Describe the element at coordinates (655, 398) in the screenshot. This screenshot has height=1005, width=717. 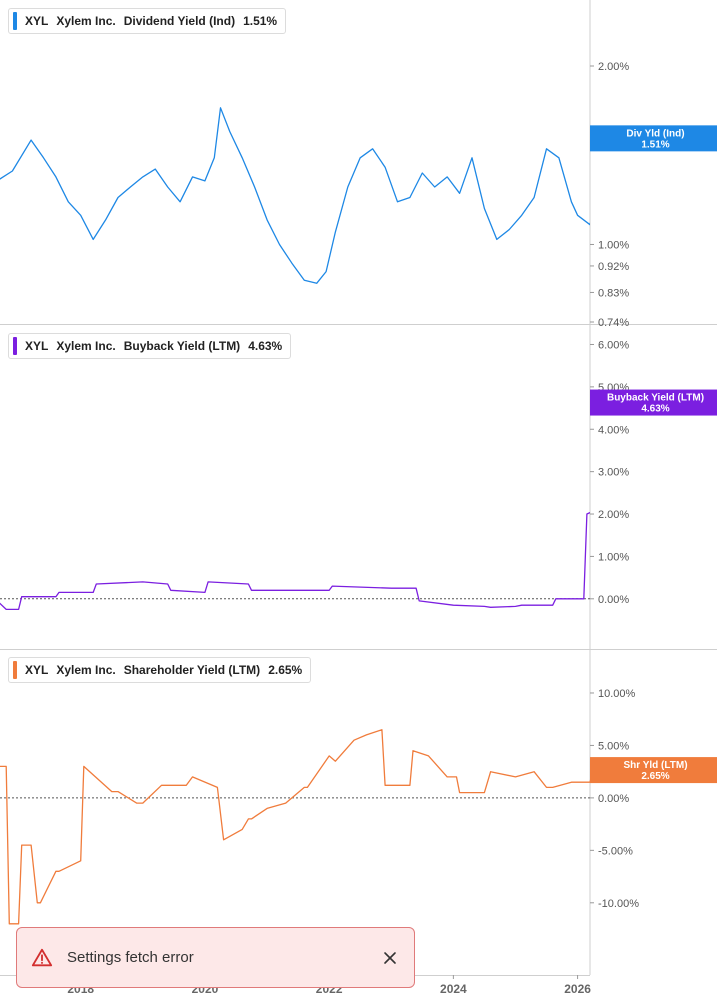
I see `value-tag-label: Buyback Yield (LTM)` at that location.